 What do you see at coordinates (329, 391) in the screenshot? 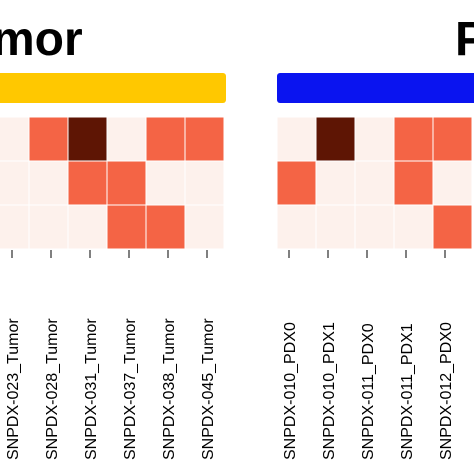
I see `x-tick-label: SNPDX-010_PDX1` at bounding box center [329, 391].